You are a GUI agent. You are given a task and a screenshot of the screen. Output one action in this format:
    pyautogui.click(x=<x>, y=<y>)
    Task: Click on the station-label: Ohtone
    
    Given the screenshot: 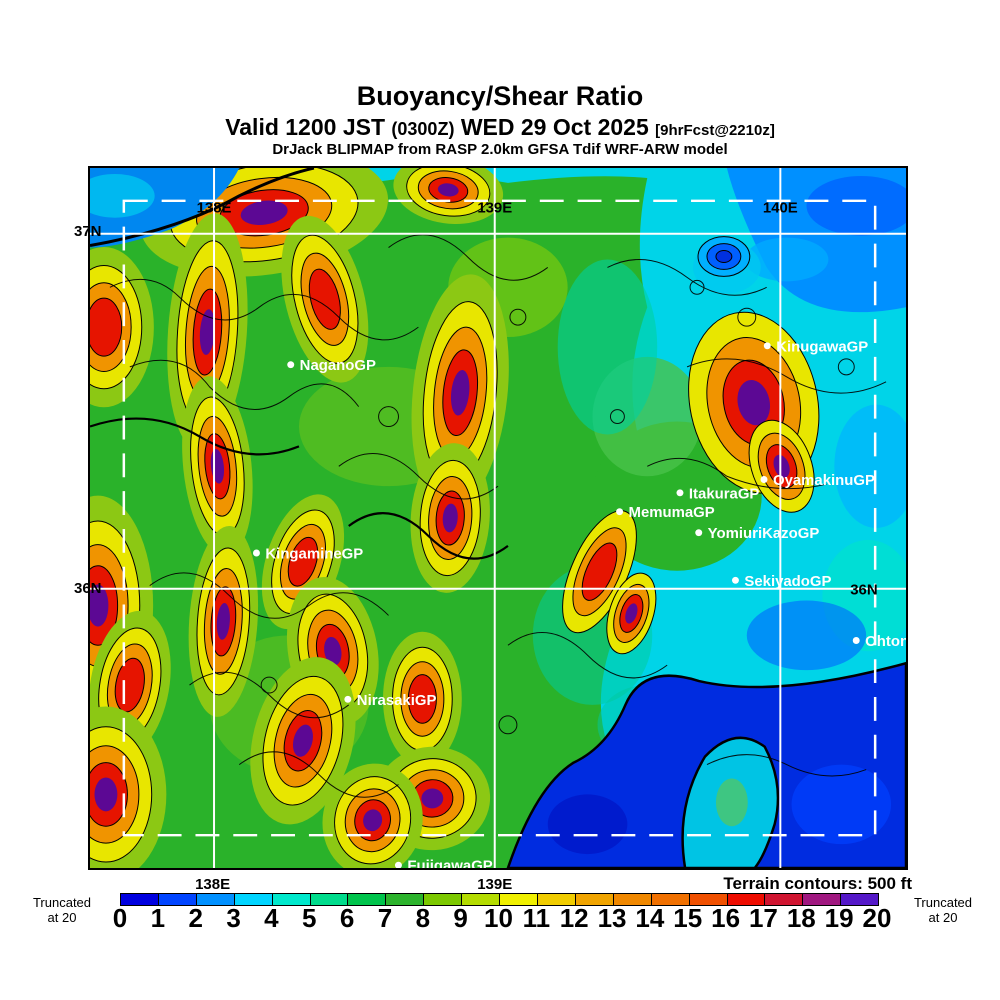 What is the action you would take?
    pyautogui.click(x=885, y=641)
    